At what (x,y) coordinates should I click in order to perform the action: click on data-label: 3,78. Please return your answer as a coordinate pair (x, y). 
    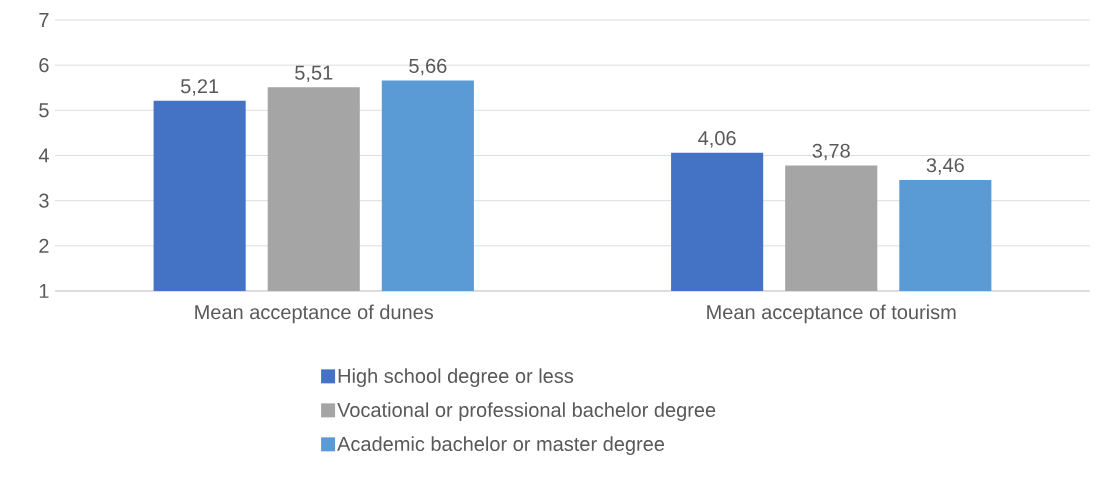
    Looking at the image, I should click on (831, 152).